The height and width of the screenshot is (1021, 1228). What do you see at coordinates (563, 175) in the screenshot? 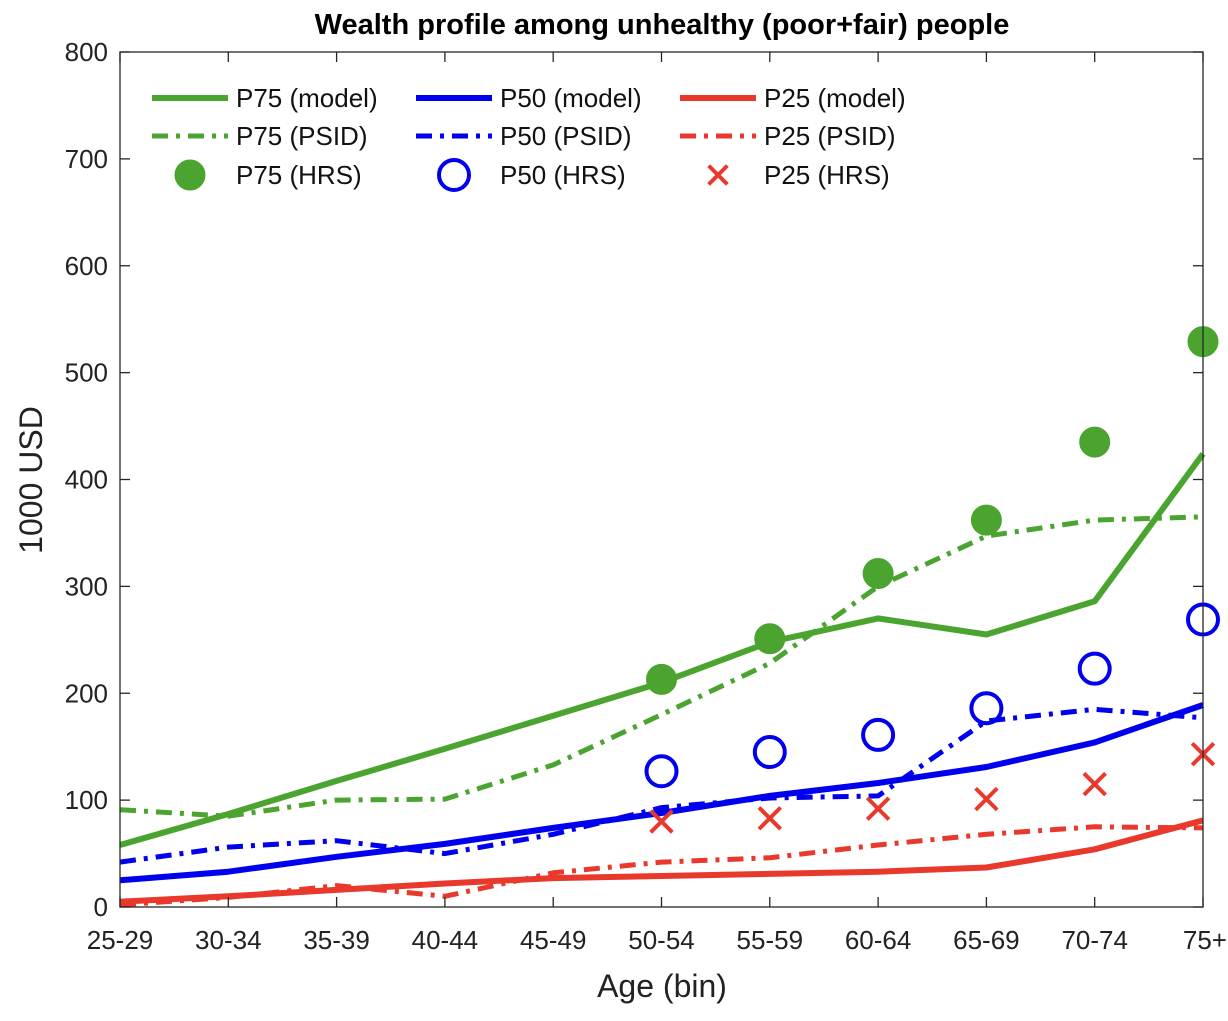
I see `legend-label: P50 (HRS)` at bounding box center [563, 175].